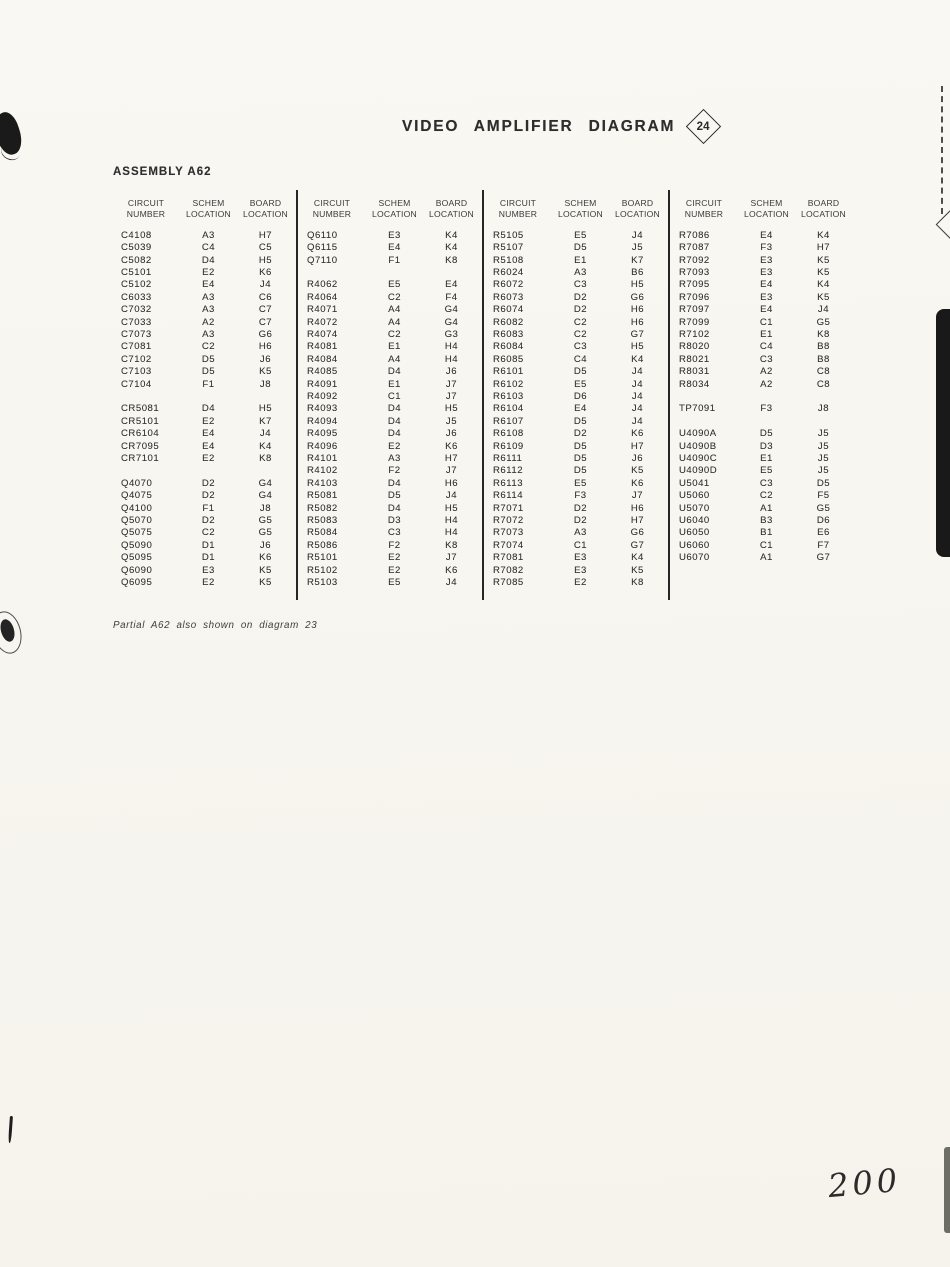 The width and height of the screenshot is (950, 1267). I want to click on circuit-number: R4092, so click(322, 396).